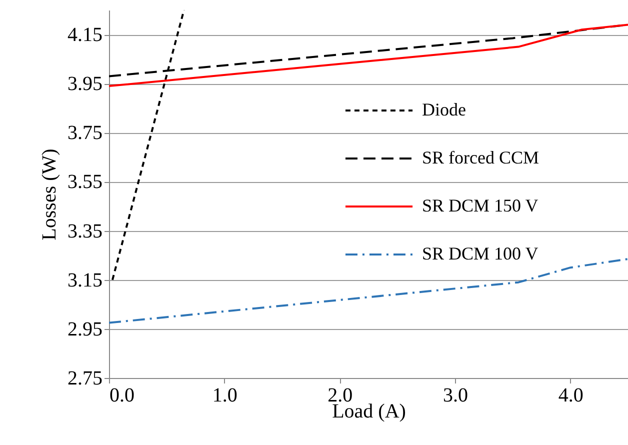 The image size is (628, 445). I want to click on y-tick-label: 2.75, so click(85, 379).